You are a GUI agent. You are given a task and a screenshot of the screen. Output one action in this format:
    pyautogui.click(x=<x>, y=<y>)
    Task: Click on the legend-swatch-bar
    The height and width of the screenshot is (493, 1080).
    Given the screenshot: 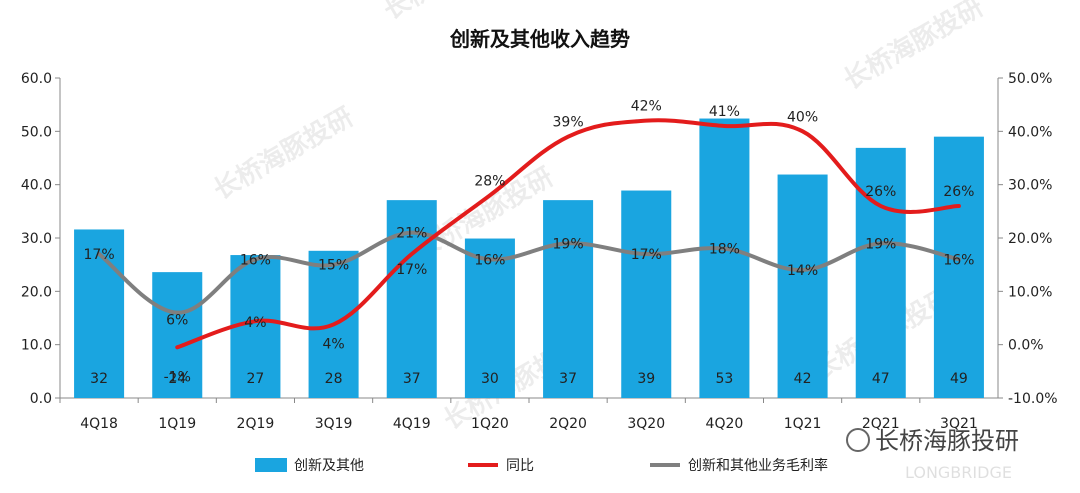 What is the action you would take?
    pyautogui.click(x=271, y=465)
    